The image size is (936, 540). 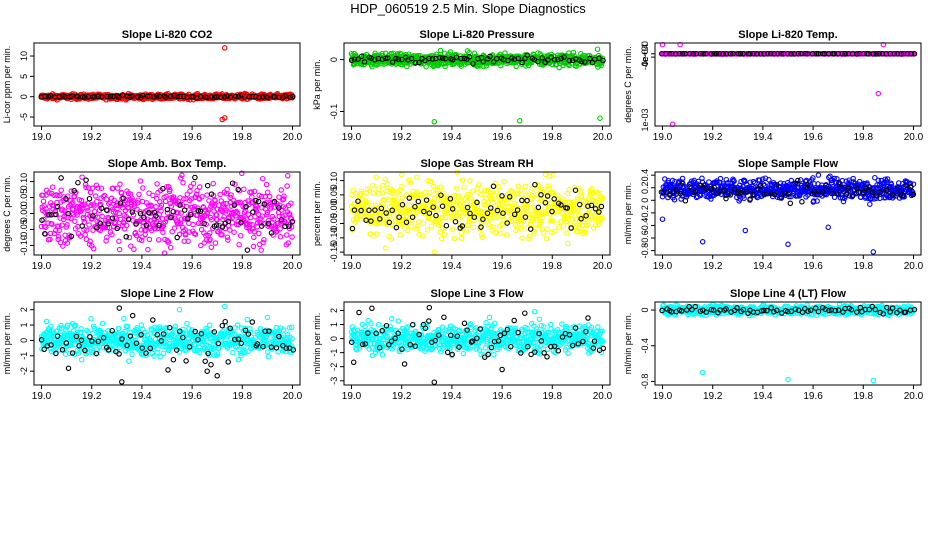 What do you see at coordinates (864, 137) in the screenshot?
I see `x-tick-label: 19.8` at bounding box center [864, 137].